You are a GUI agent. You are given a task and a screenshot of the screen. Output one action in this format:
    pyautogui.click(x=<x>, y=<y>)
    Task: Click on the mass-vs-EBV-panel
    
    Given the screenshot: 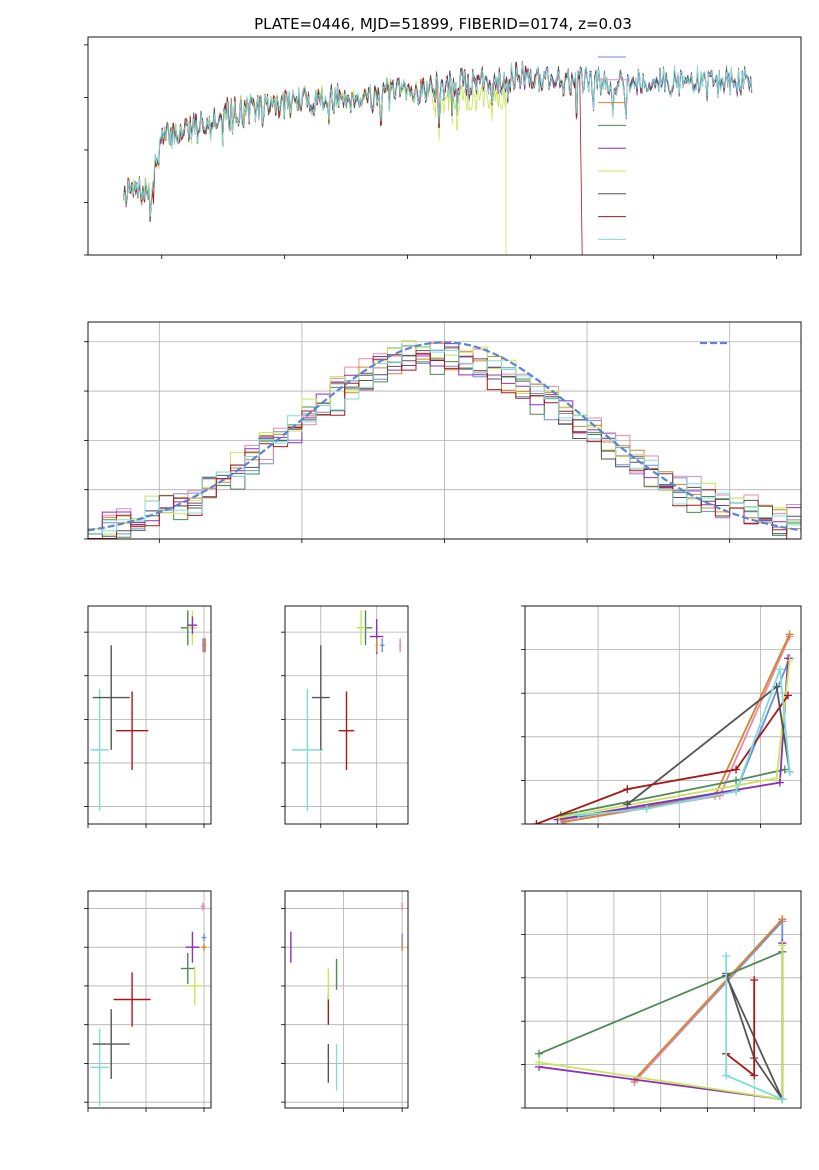 What is the action you would take?
    pyautogui.click(x=345, y=1001)
    